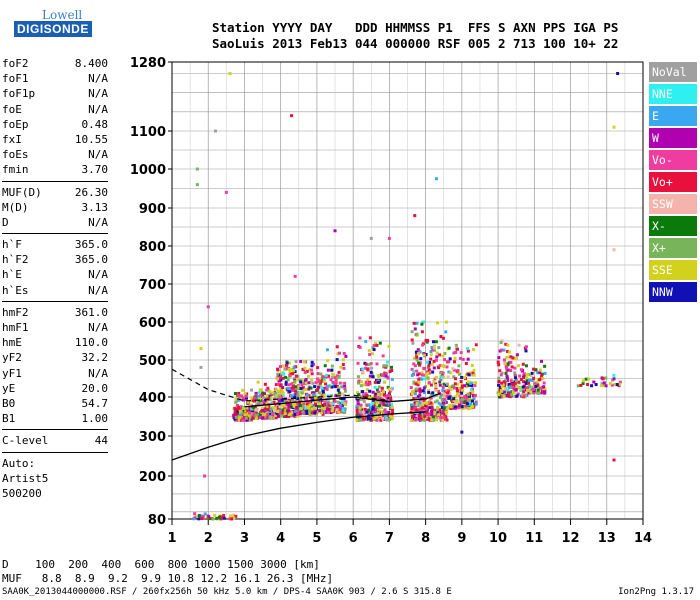 The height and width of the screenshot is (600, 700). Describe the element at coordinates (55, 327) in the screenshot. I see `param-row: hmF1 N/A` at that location.